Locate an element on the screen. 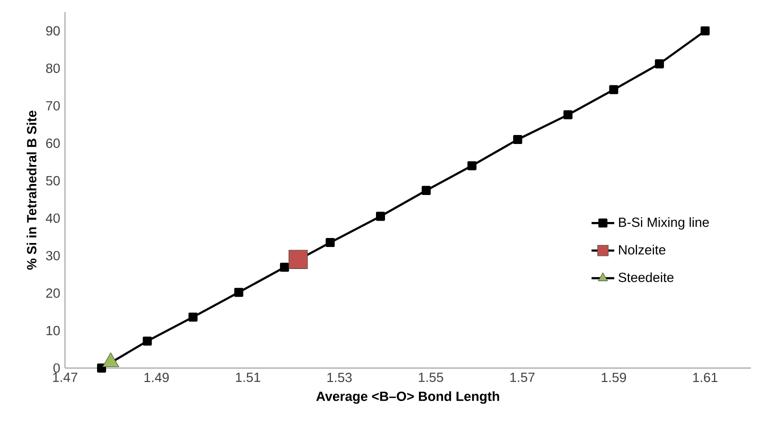 Image resolution: width=769 pixels, height=430 pixels. x-axis-title: Average <B–O> Bond Length is located at coordinates (408, 397).